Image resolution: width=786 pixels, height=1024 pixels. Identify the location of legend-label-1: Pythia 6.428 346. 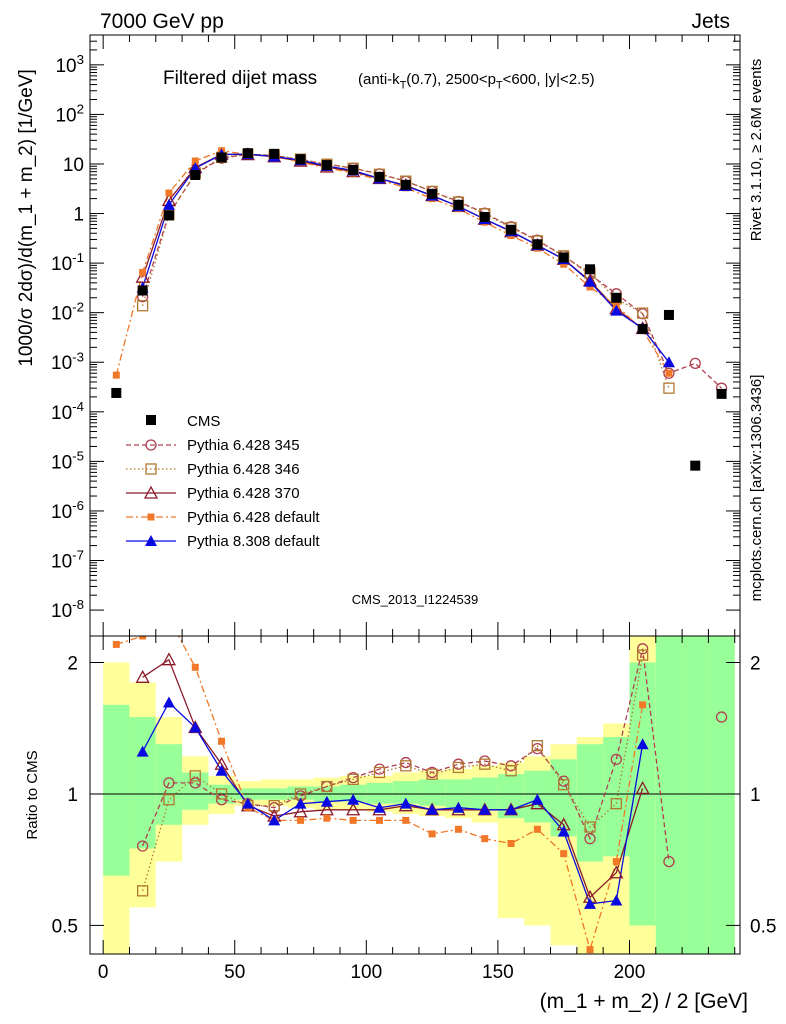
(243, 469).